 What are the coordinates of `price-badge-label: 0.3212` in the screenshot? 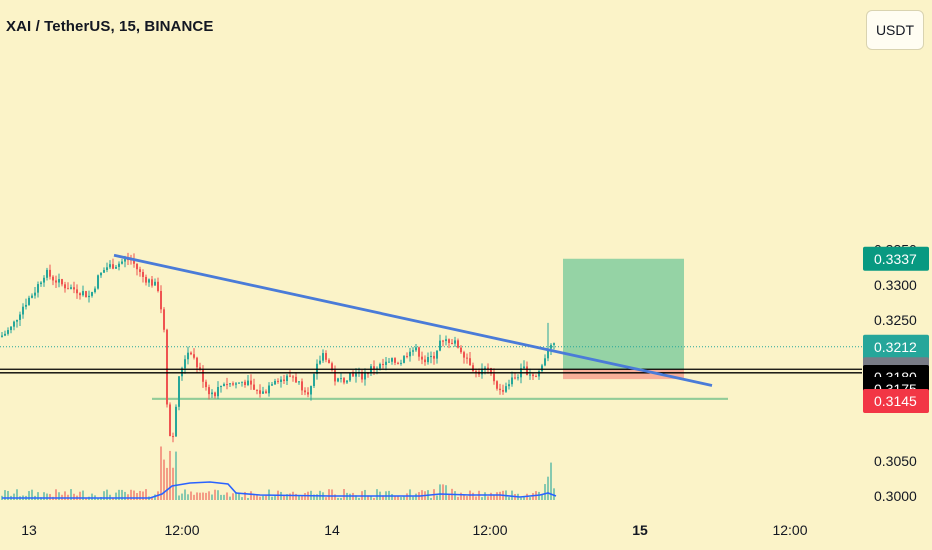 It's located at (895, 347).